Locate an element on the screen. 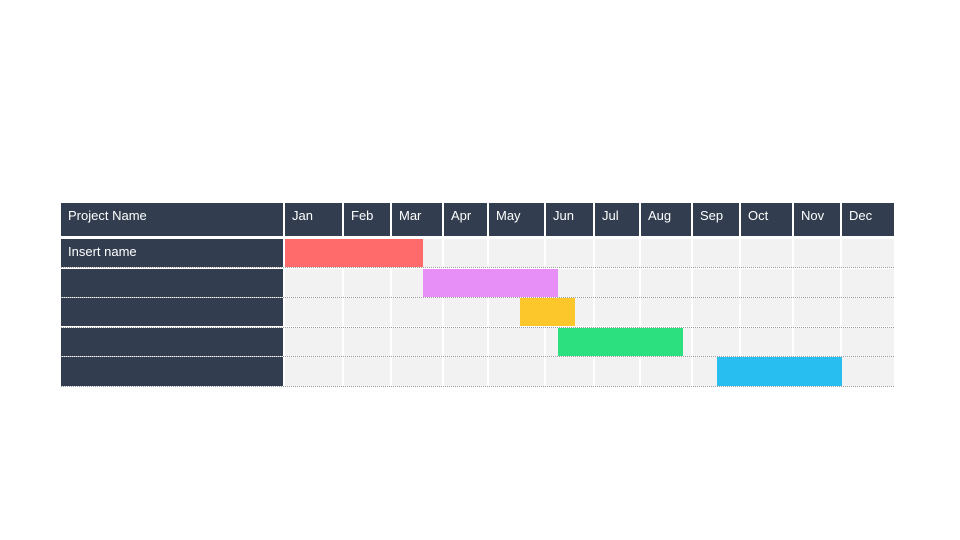 Image resolution: width=960 pixels, height=540 pixels. month-header-mar: Mar is located at coordinates (417, 219).